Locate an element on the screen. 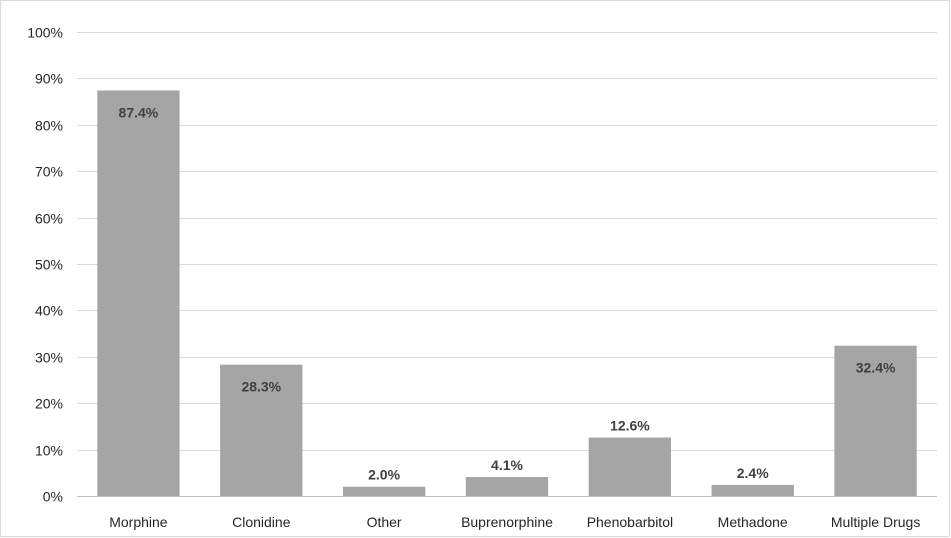 This screenshot has width=951, height=538. y-tick-label: 90% is located at coordinates (49, 79).